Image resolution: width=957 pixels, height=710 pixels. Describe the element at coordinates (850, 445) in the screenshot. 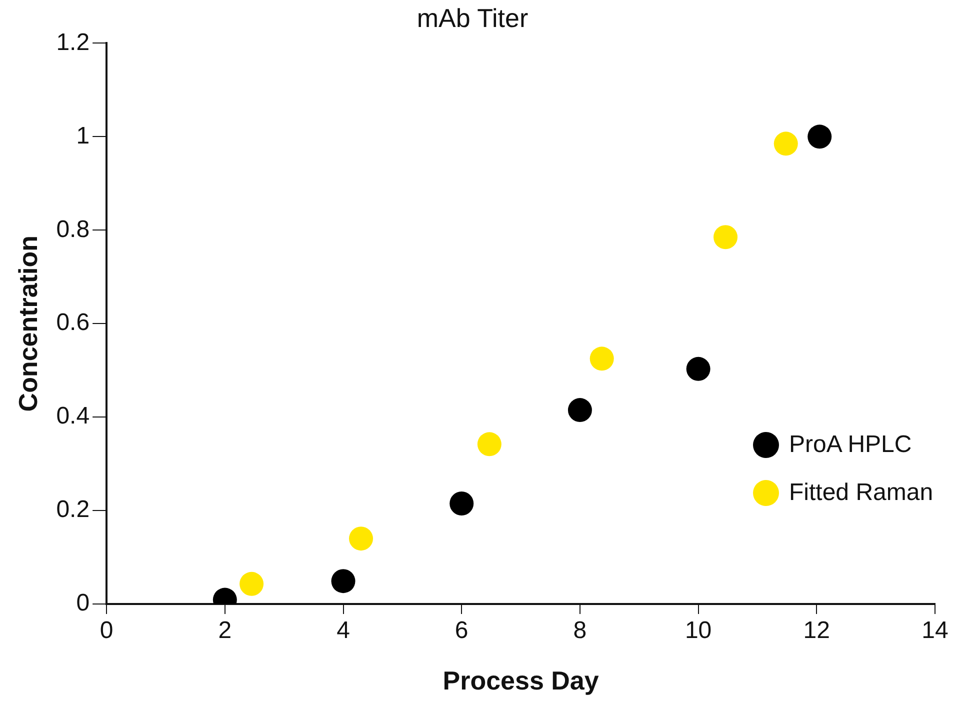

I see `legend-label: ProA HPLC` at that location.